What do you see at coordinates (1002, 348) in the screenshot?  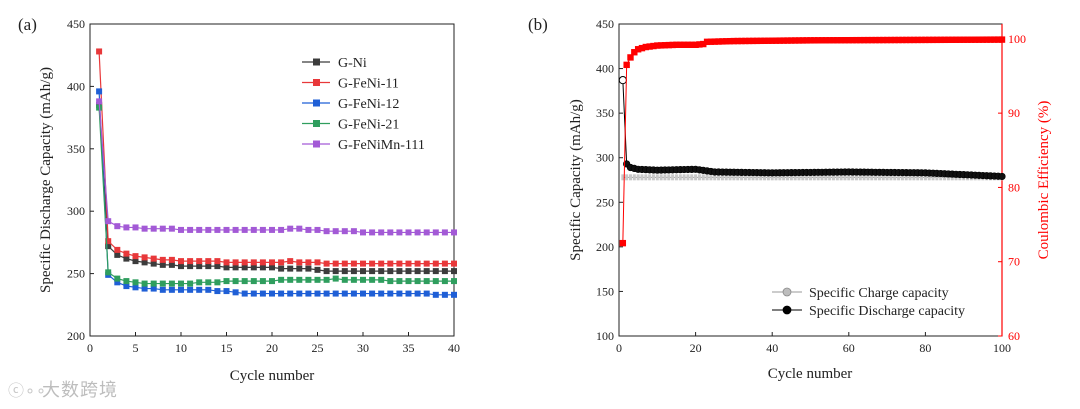 I see `x-tick-label: 100` at bounding box center [1002, 348].